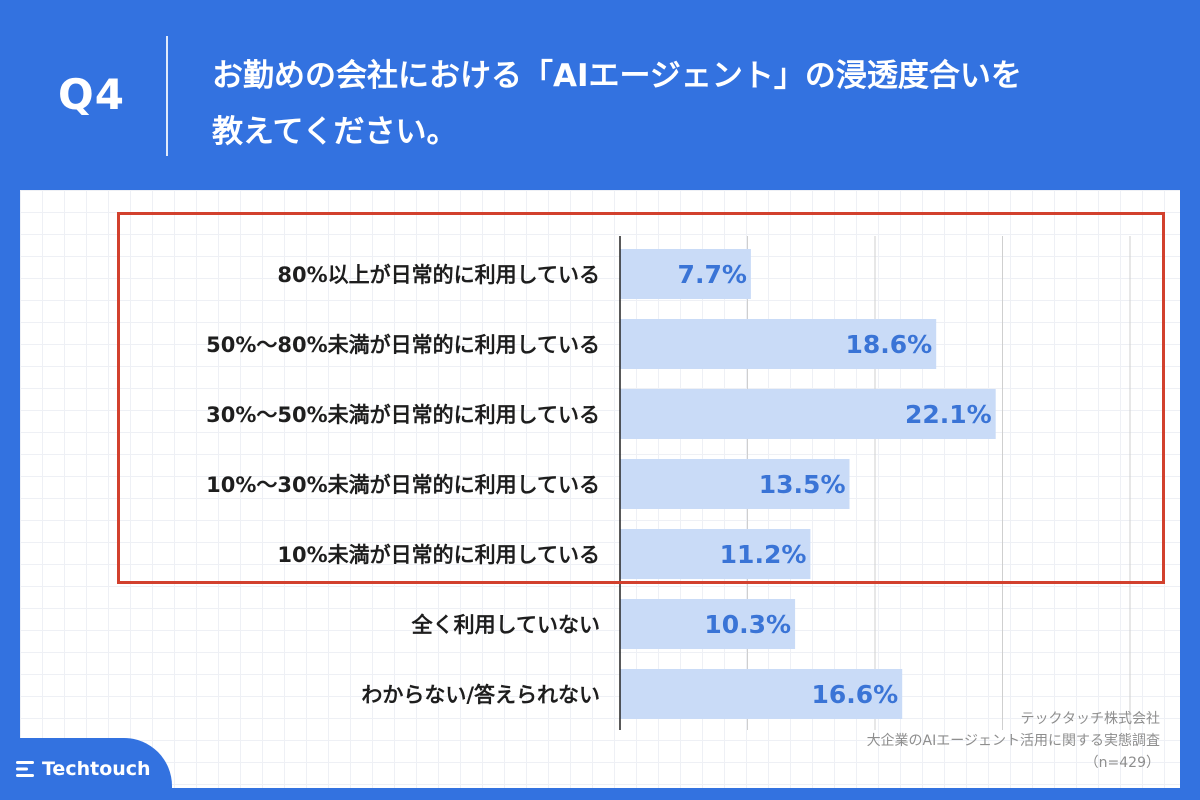 This screenshot has width=1200, height=800. Describe the element at coordinates (802, 484) in the screenshot. I see `value-label-4: 13.5%` at that location.